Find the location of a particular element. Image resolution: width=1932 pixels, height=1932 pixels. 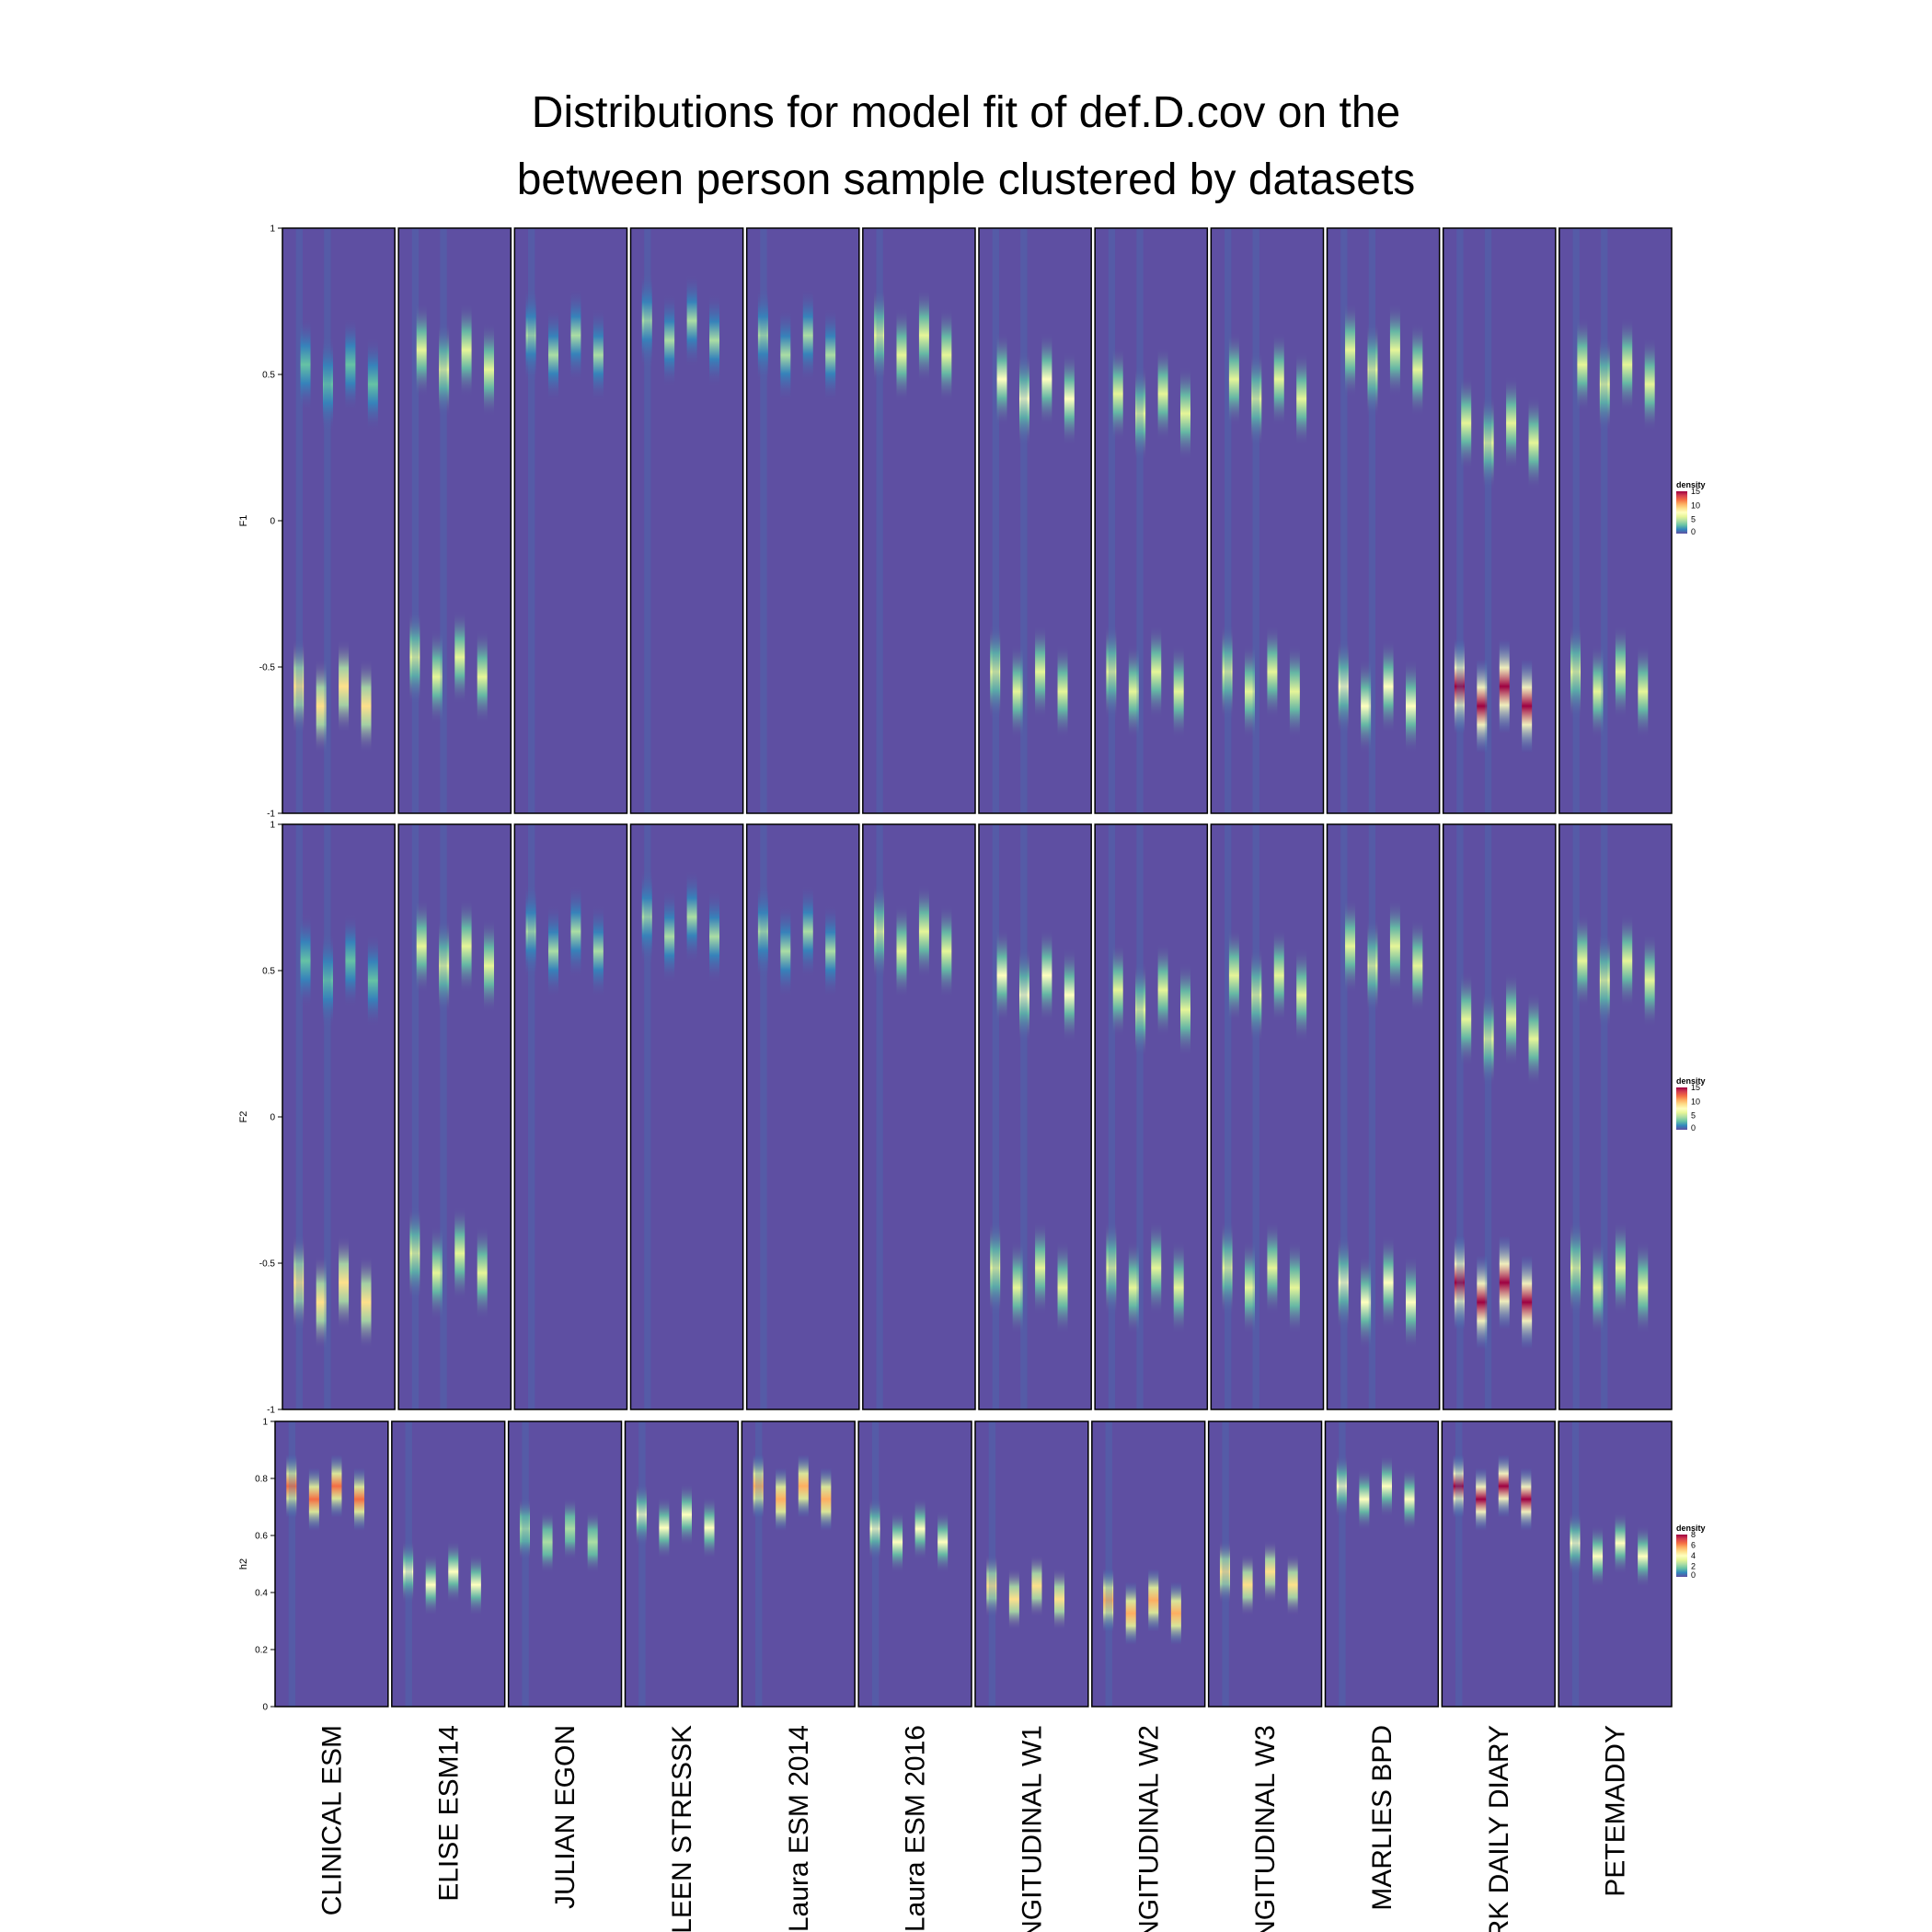

legend-tick-label: 10 is located at coordinates (1695, 505).